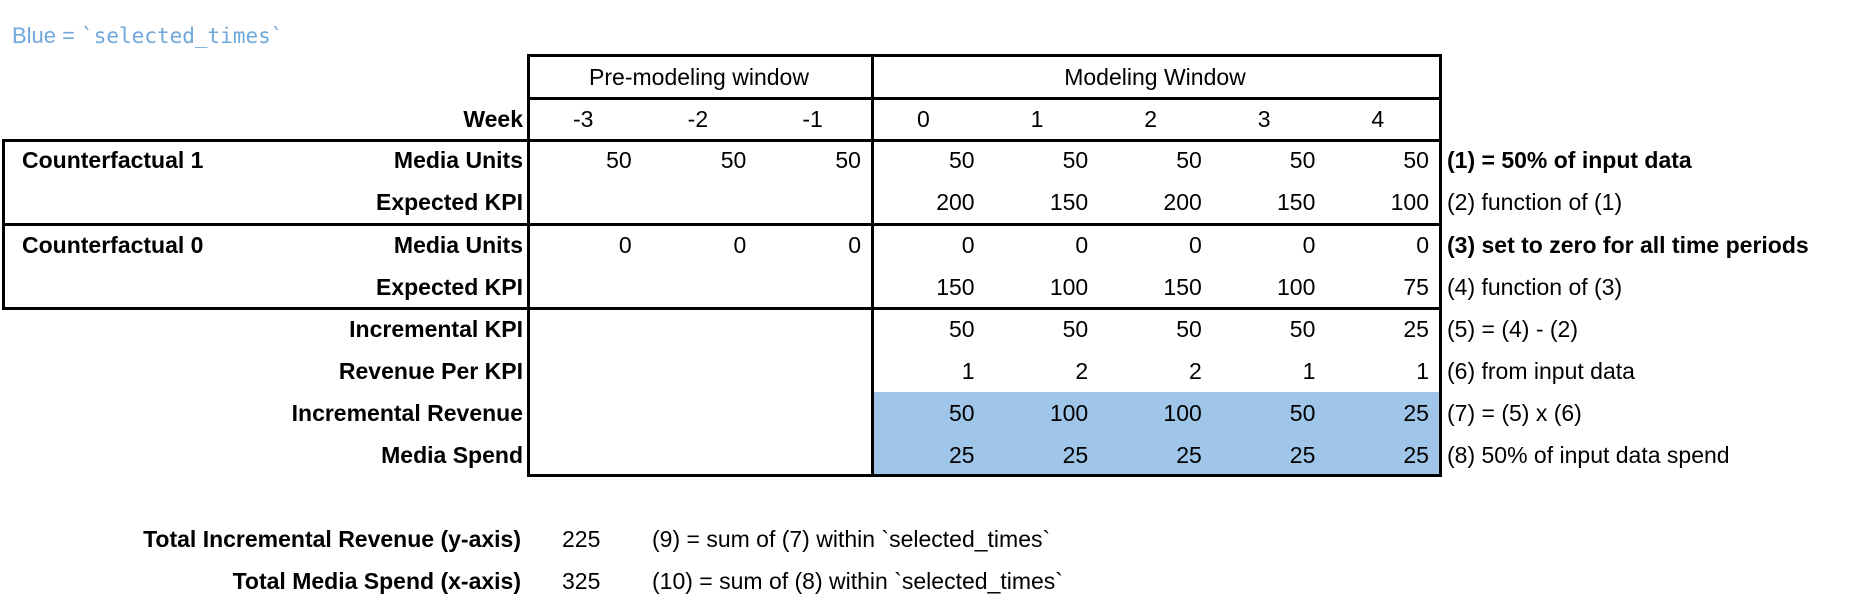 The image size is (1876, 614). What do you see at coordinates (1155, 77) in the screenshot?
I see `modeling-window-header: Modeling Window` at bounding box center [1155, 77].